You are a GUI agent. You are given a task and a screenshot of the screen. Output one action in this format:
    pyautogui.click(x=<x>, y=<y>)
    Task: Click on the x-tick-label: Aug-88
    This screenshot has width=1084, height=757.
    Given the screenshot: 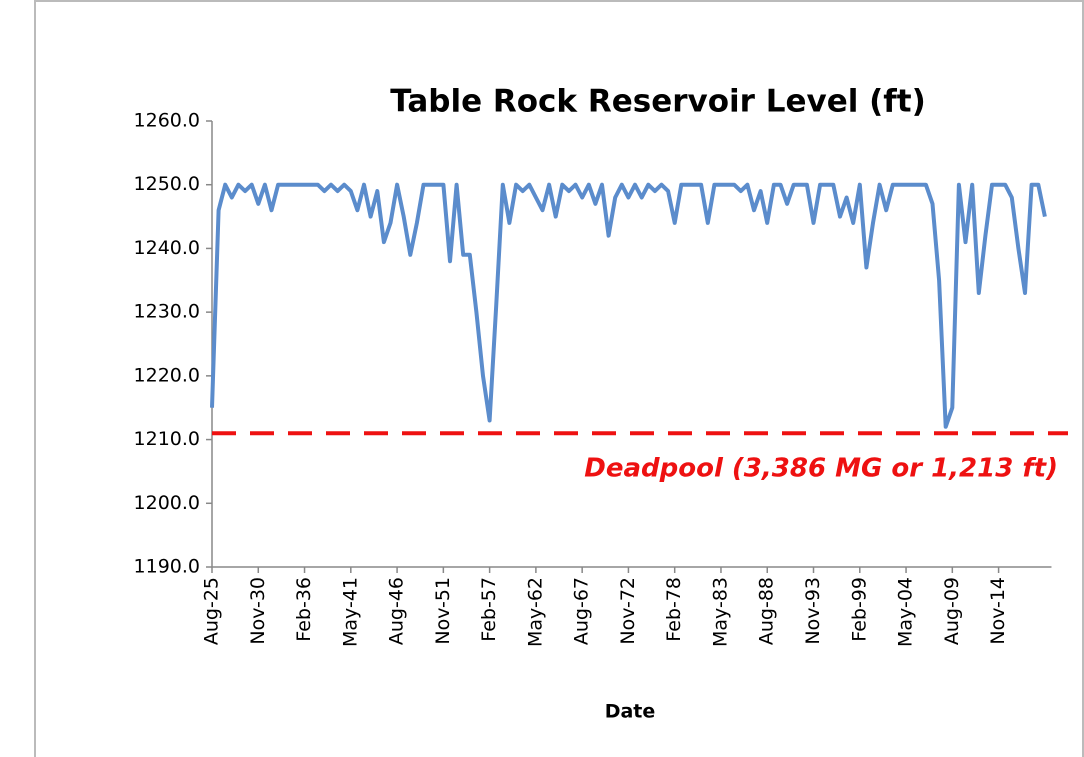 What is the action you would take?
    pyautogui.click(x=767, y=611)
    